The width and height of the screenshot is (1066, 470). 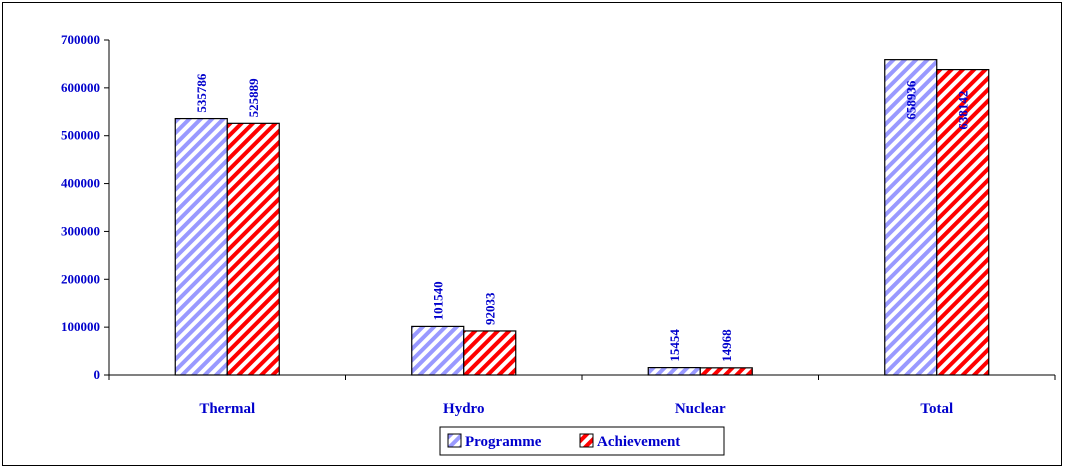 What do you see at coordinates (80, 326) in the screenshot?
I see `y-tick-label: 100000` at bounding box center [80, 326].